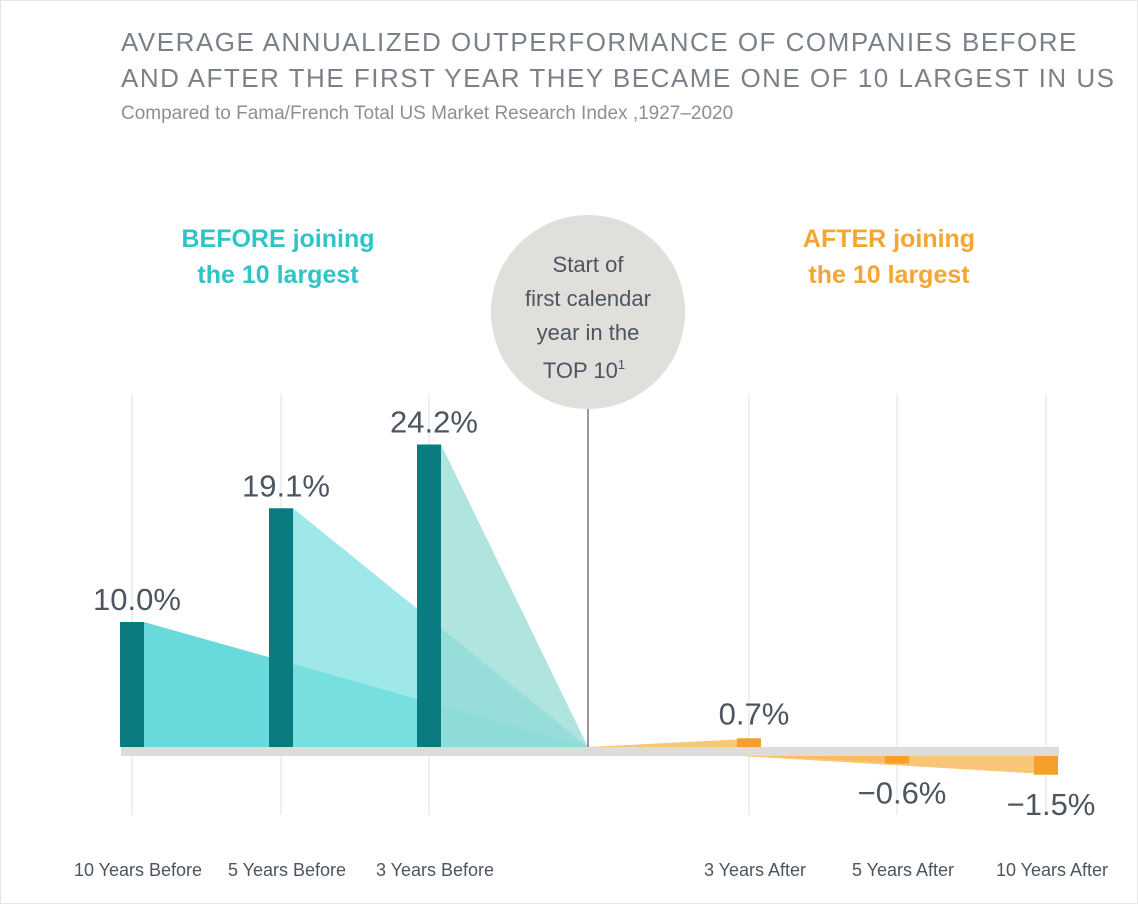 The width and height of the screenshot is (1138, 904). What do you see at coordinates (281, 627) in the screenshot?
I see `bar-5-years-before` at bounding box center [281, 627].